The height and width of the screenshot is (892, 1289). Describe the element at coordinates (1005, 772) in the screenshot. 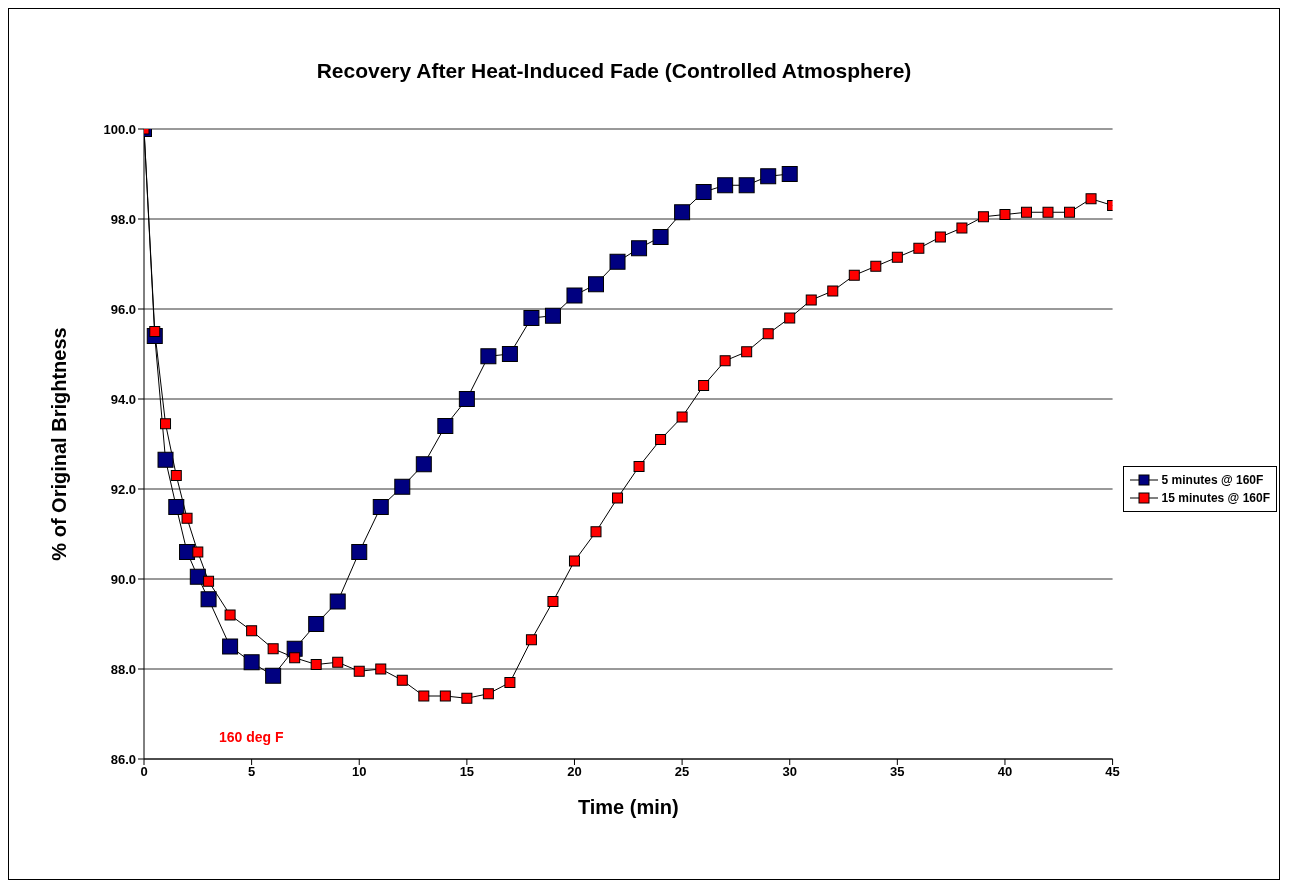

I see `x-tick-label: 40` at that location.